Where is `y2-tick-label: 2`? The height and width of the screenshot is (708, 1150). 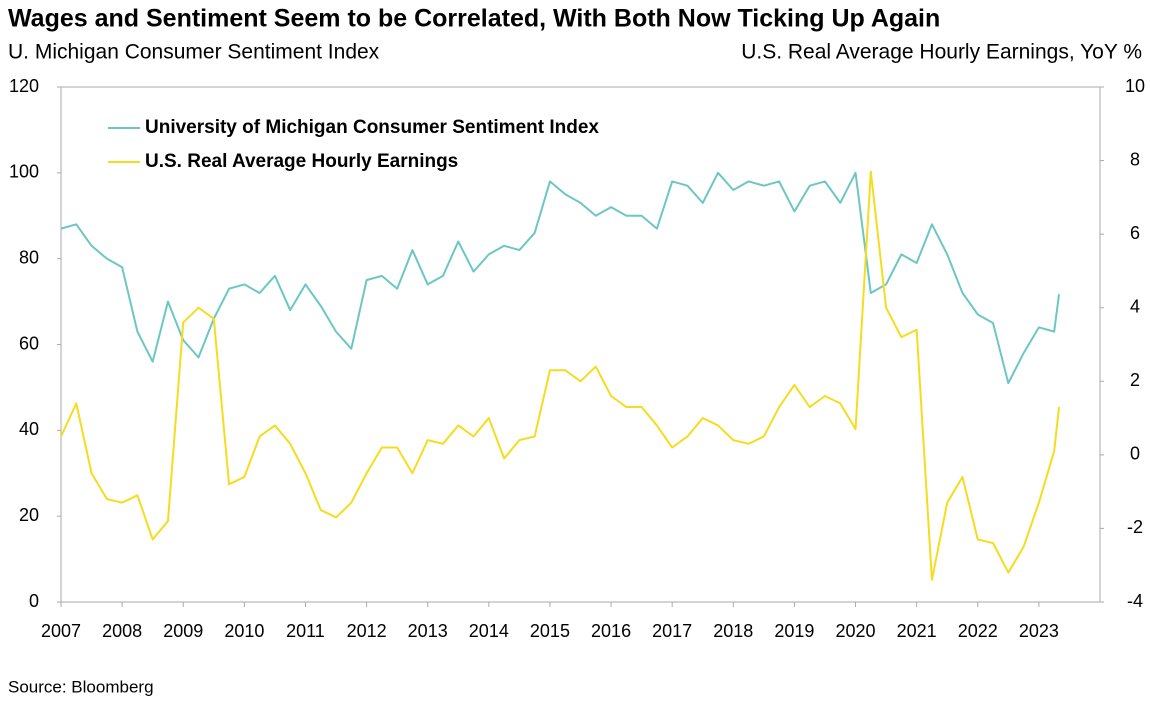
y2-tick-label: 2 is located at coordinates (1135, 380).